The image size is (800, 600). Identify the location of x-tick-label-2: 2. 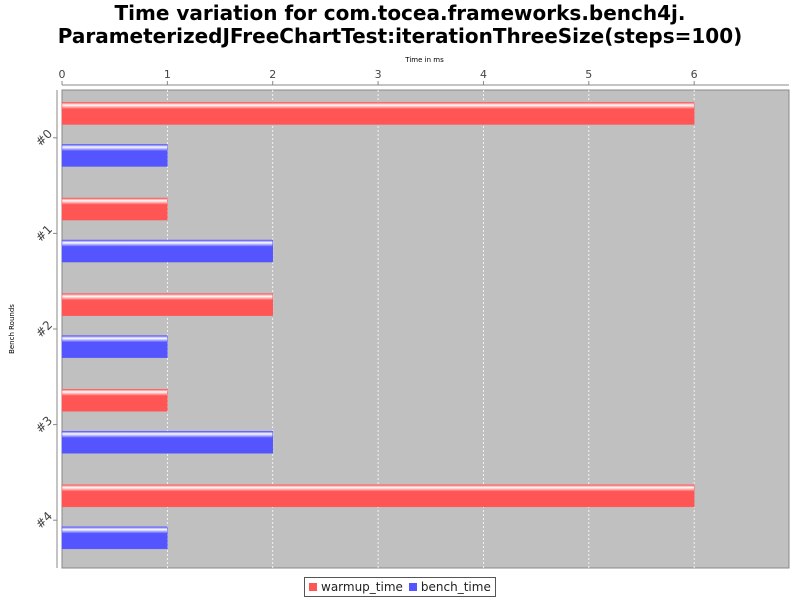
(272, 74).